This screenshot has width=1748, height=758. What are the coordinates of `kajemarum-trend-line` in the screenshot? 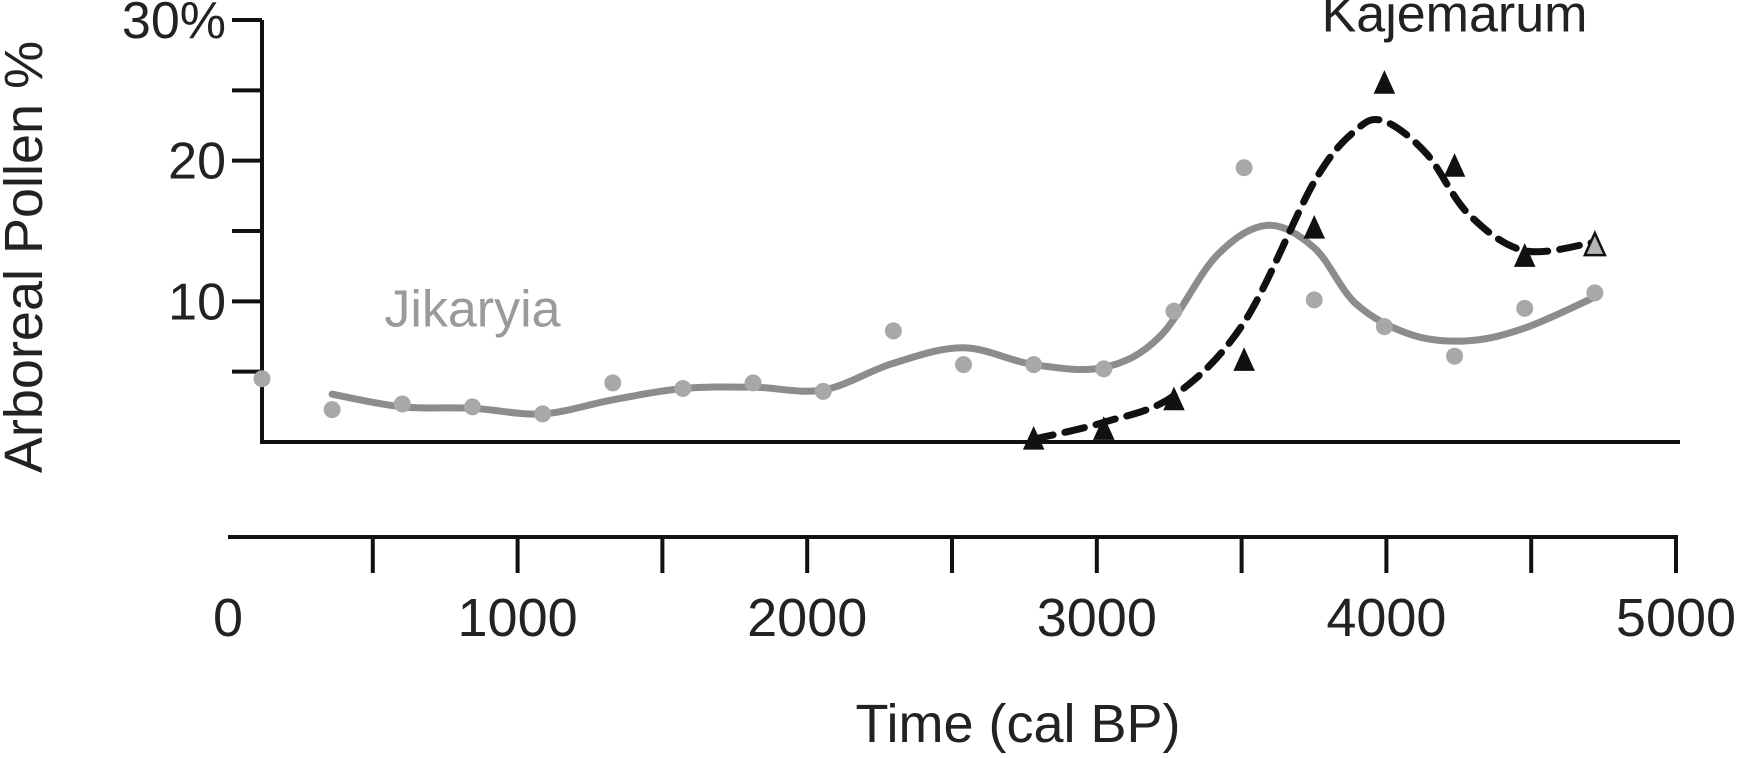 It's located at (1314, 279).